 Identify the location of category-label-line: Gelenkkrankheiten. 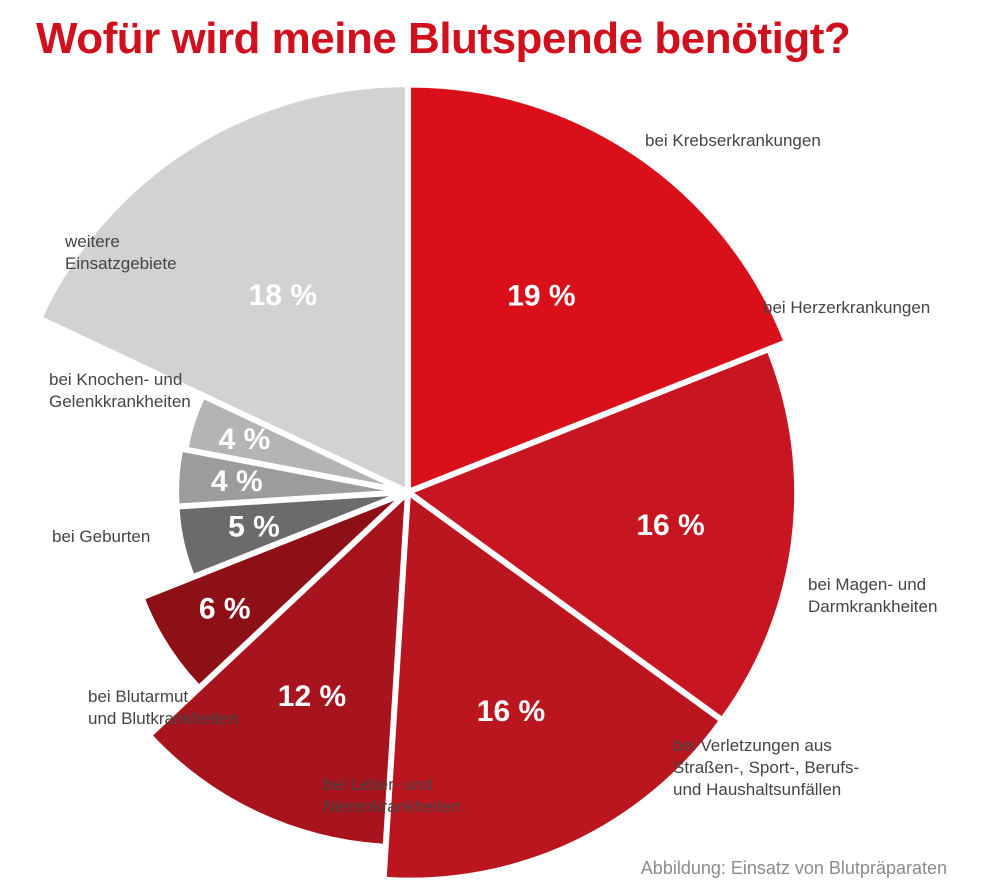
(120, 401).